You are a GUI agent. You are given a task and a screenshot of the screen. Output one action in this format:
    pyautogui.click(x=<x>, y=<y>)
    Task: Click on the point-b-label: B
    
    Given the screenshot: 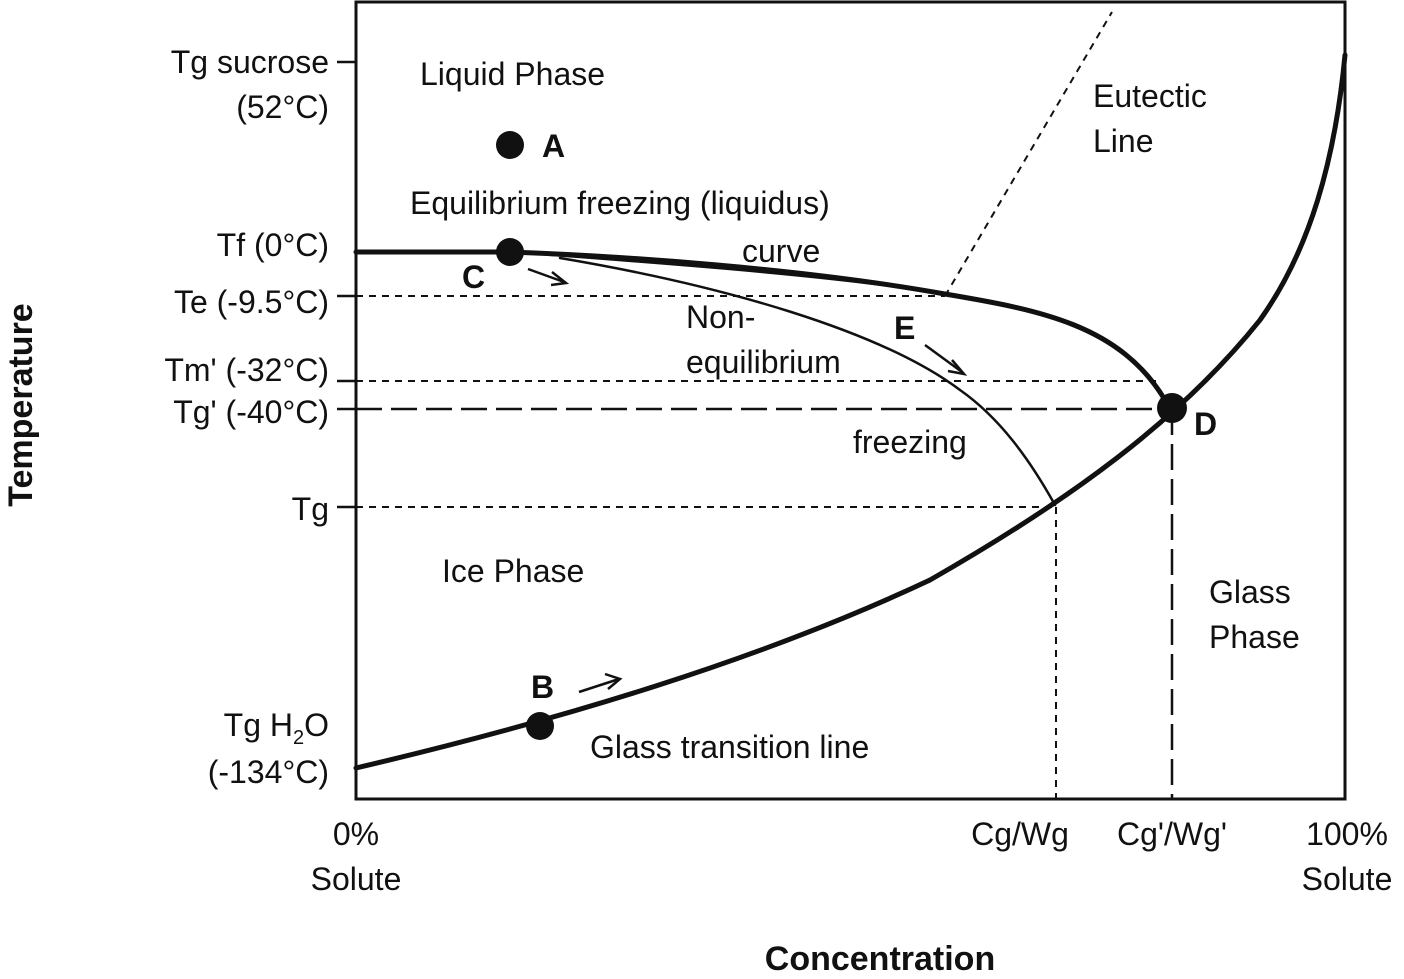 What is the action you would take?
    pyautogui.click(x=542, y=687)
    